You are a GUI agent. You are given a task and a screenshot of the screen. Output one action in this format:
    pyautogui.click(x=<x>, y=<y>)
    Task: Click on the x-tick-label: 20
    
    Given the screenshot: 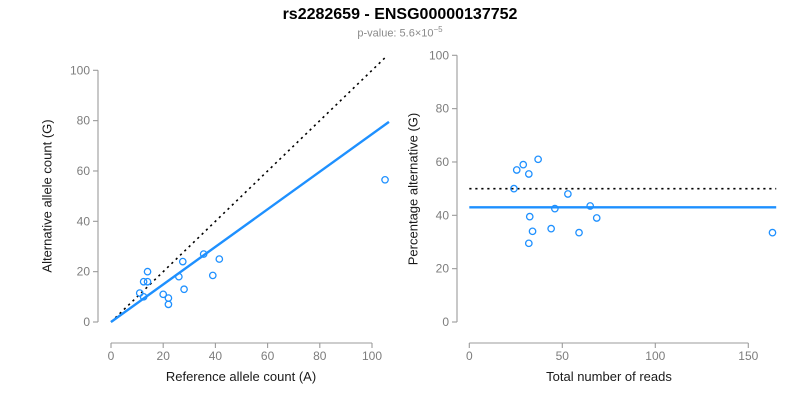 What is the action you would take?
    pyautogui.click(x=164, y=356)
    